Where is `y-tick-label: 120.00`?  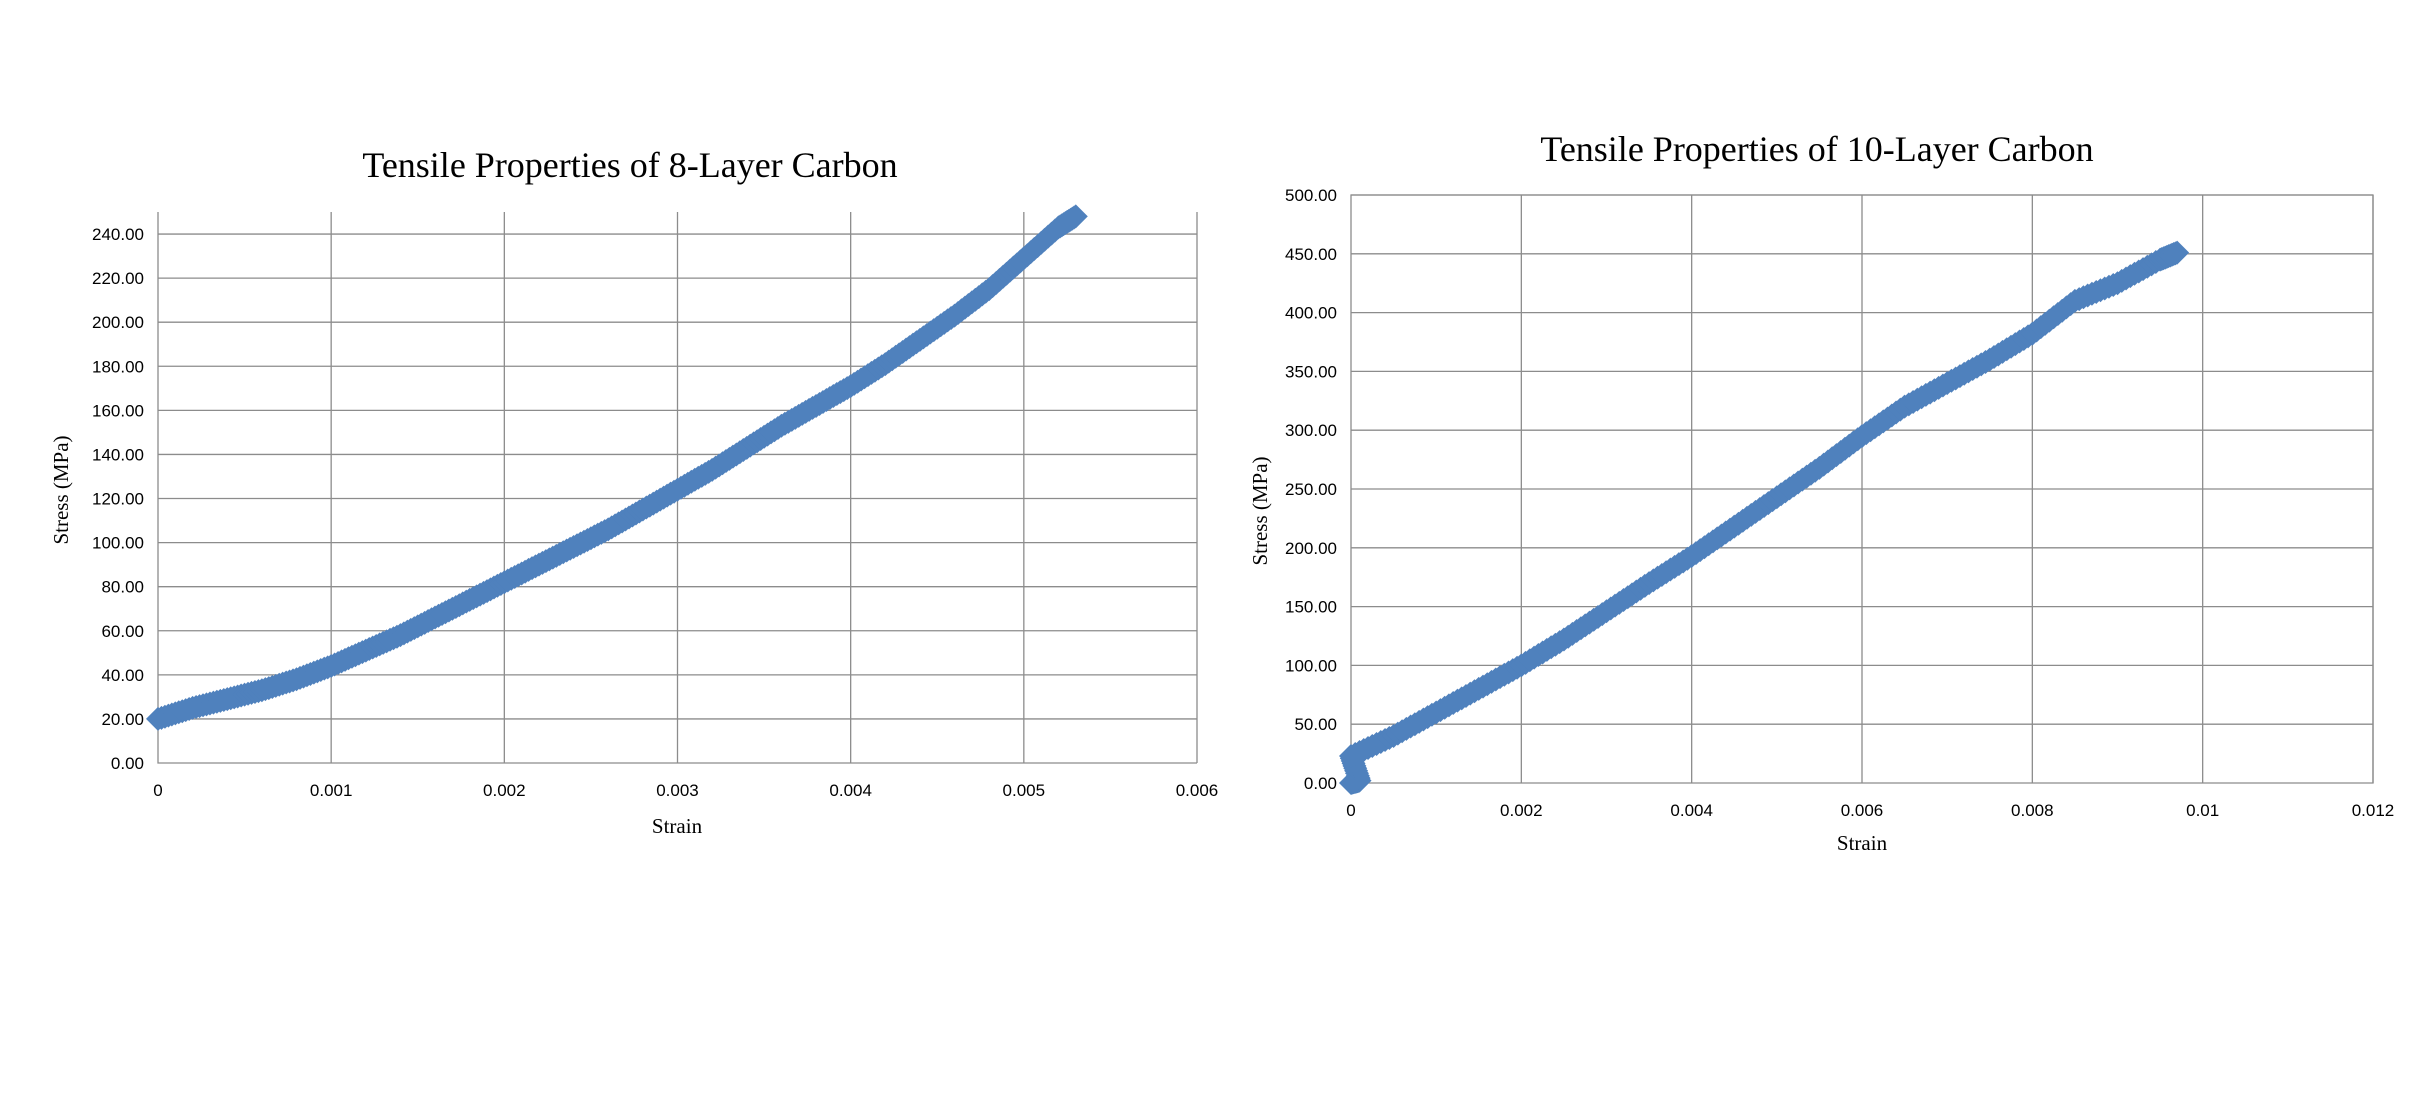 y-tick-label: 120.00 is located at coordinates (118, 499).